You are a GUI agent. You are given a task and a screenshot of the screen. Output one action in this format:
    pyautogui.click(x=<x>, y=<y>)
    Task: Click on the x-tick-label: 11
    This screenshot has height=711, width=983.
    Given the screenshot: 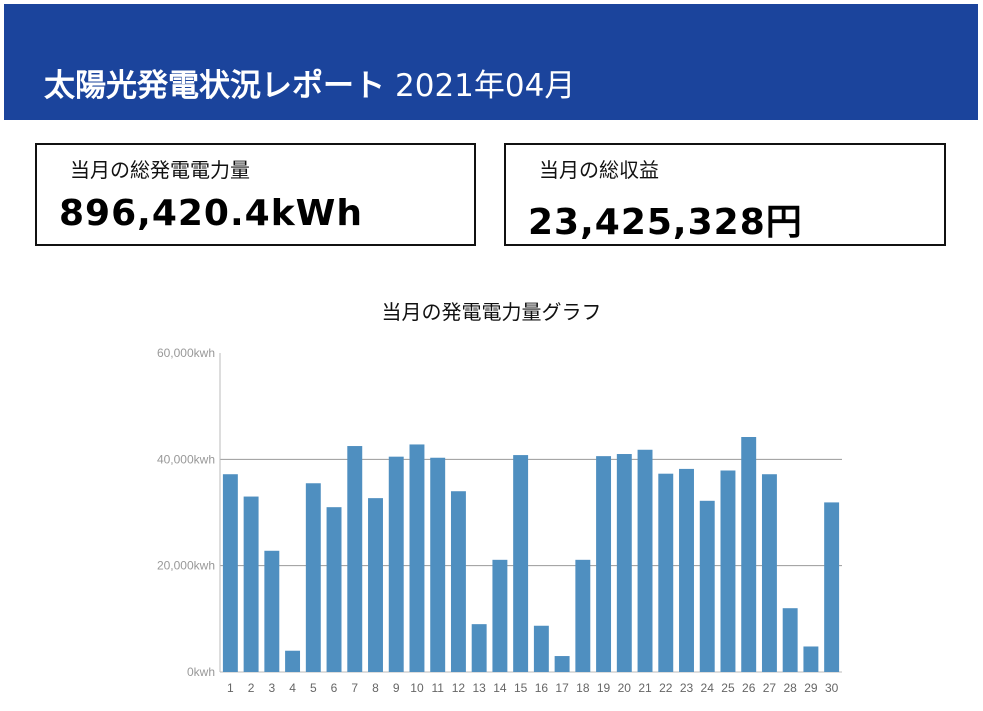 What is the action you would take?
    pyautogui.click(x=437, y=688)
    